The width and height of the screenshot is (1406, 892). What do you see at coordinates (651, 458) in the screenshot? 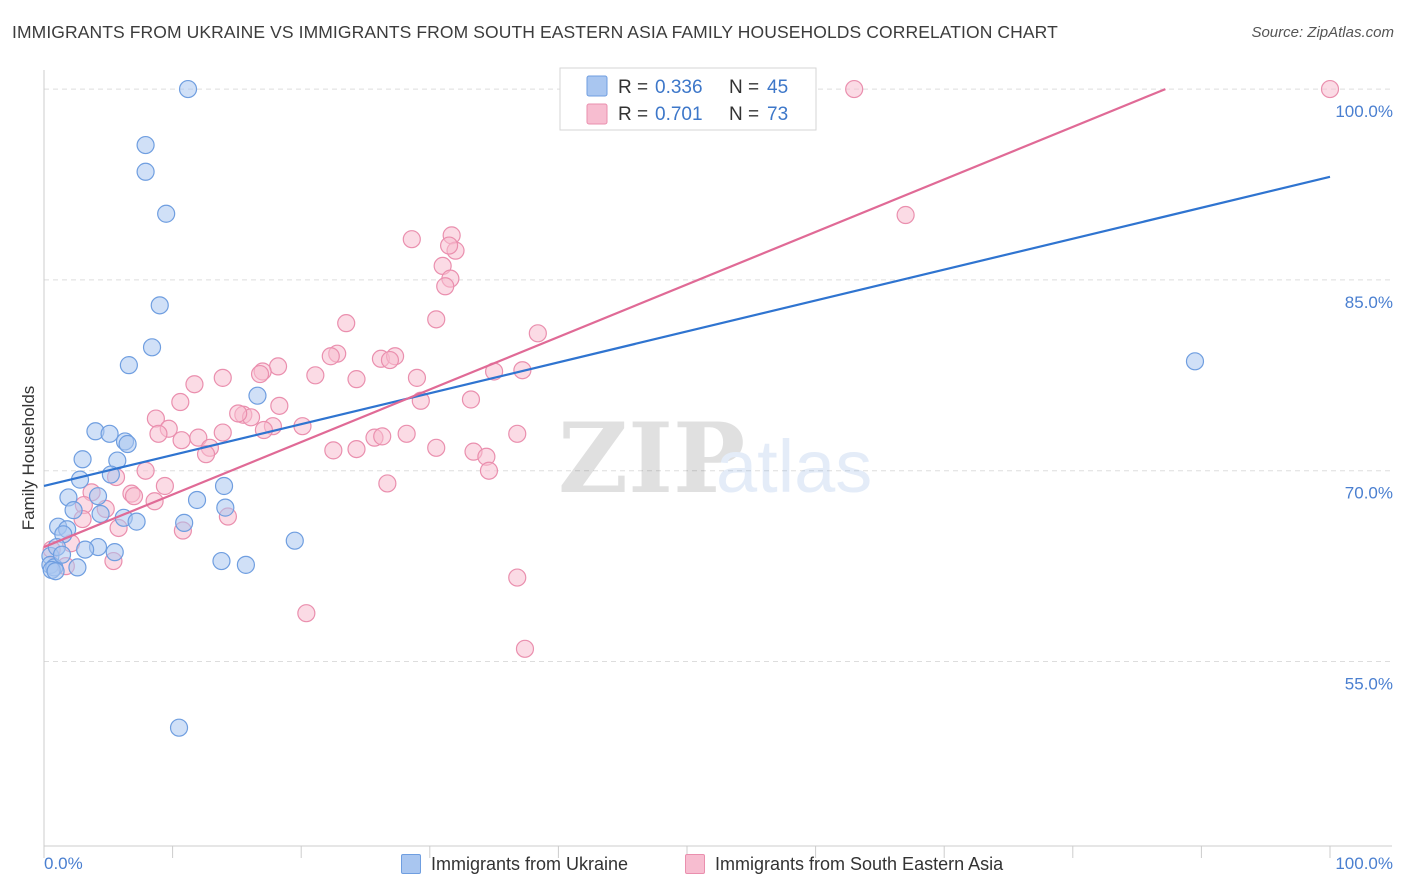
I see `watermark-zip: ZIP` at bounding box center [651, 458].